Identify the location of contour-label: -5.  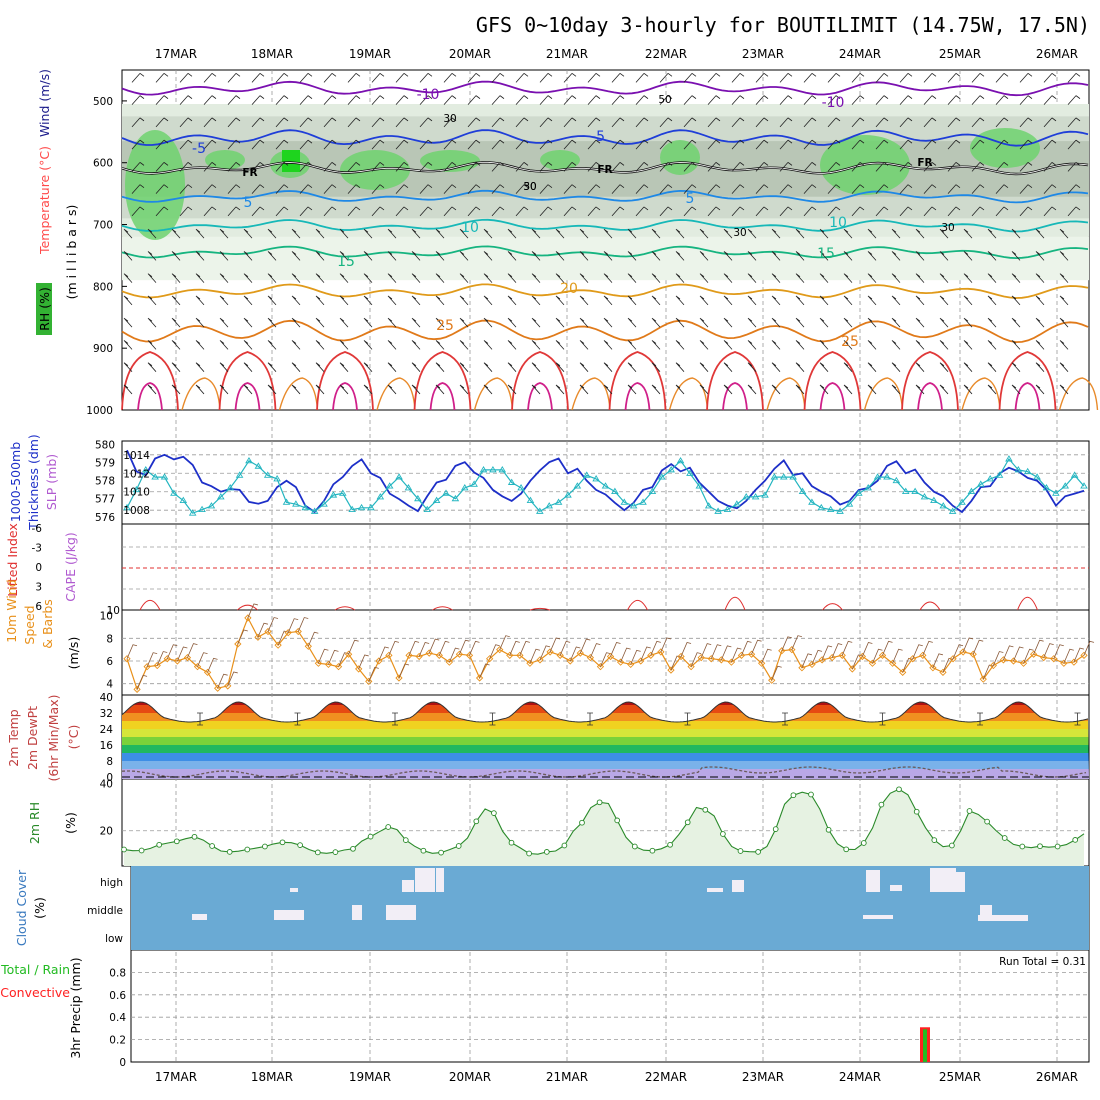
(199, 149).